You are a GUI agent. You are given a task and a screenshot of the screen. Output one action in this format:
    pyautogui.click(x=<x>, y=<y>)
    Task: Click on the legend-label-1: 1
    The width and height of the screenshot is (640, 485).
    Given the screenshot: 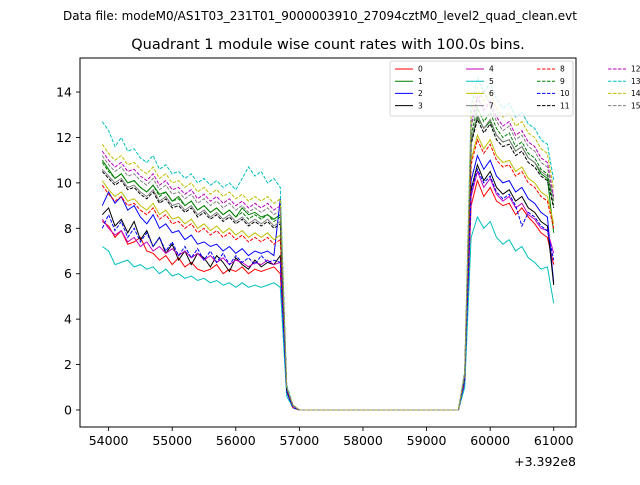 What is the action you would take?
    pyautogui.click(x=420, y=81)
    